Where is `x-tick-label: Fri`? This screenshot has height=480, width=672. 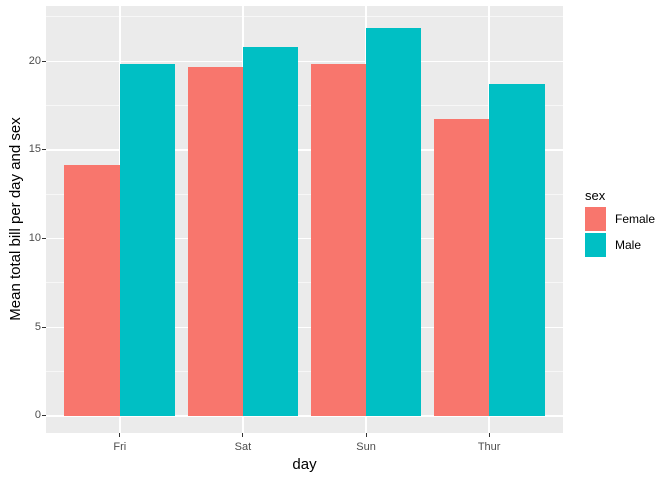 x-tick-label: Fri is located at coordinates (120, 447).